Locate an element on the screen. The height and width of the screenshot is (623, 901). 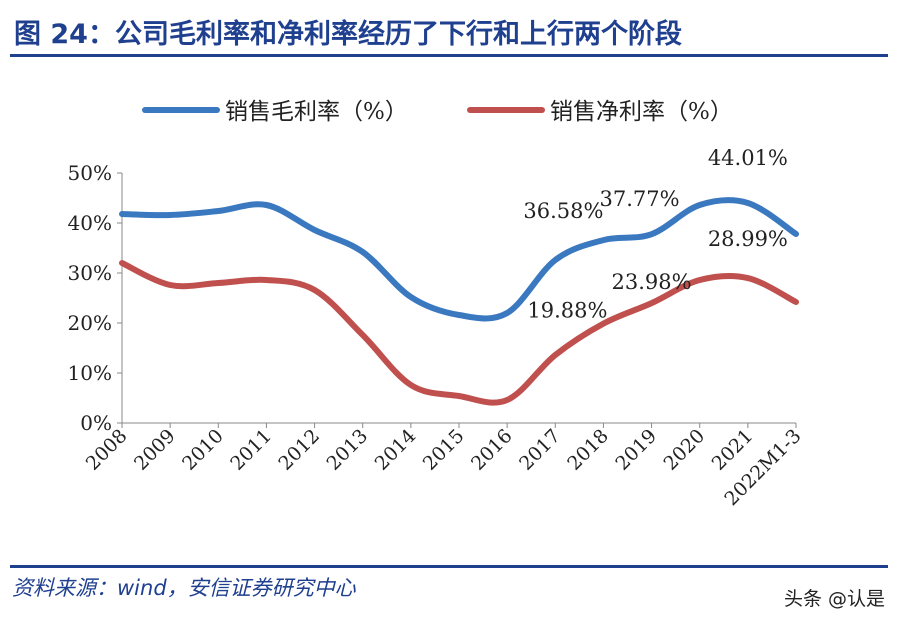
y-tick-label: 0% is located at coordinates (96, 423).